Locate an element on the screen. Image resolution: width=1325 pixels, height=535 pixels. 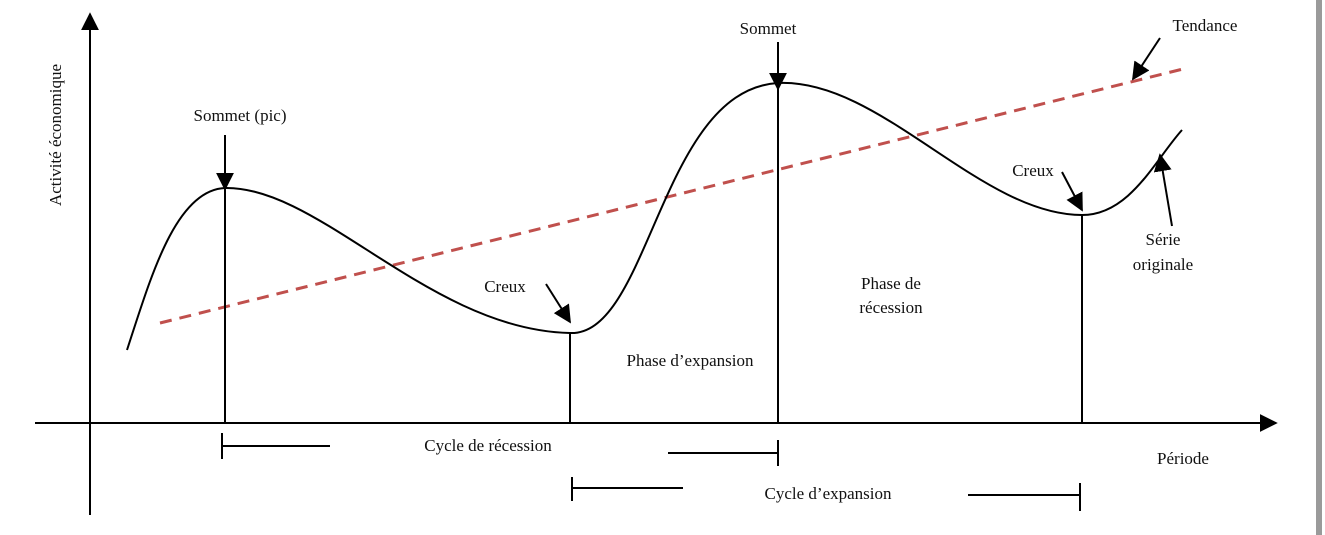
label: Sommet is located at coordinates (768, 28).